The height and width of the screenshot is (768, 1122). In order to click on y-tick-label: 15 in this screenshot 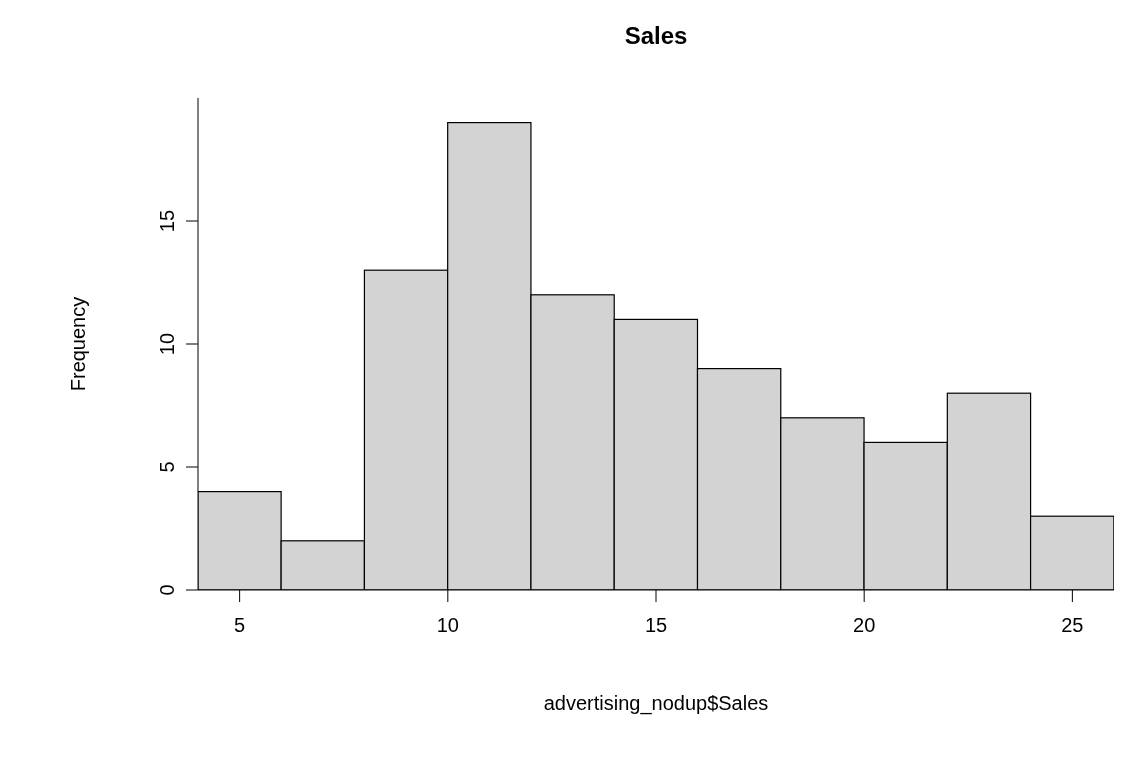, I will do `click(167, 221)`.